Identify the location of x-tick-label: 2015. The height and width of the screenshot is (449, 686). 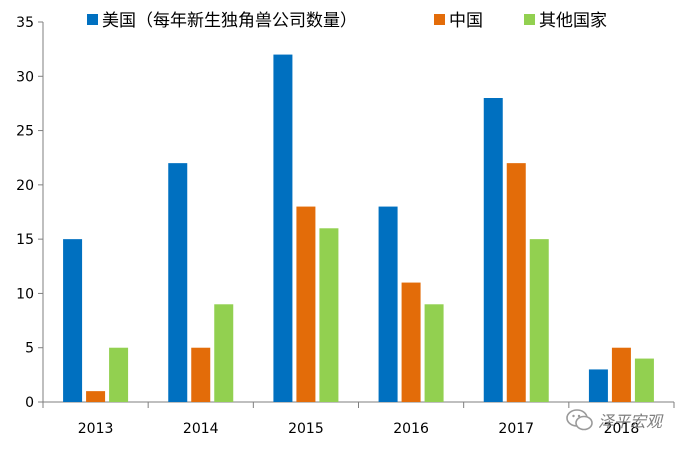
(306, 429).